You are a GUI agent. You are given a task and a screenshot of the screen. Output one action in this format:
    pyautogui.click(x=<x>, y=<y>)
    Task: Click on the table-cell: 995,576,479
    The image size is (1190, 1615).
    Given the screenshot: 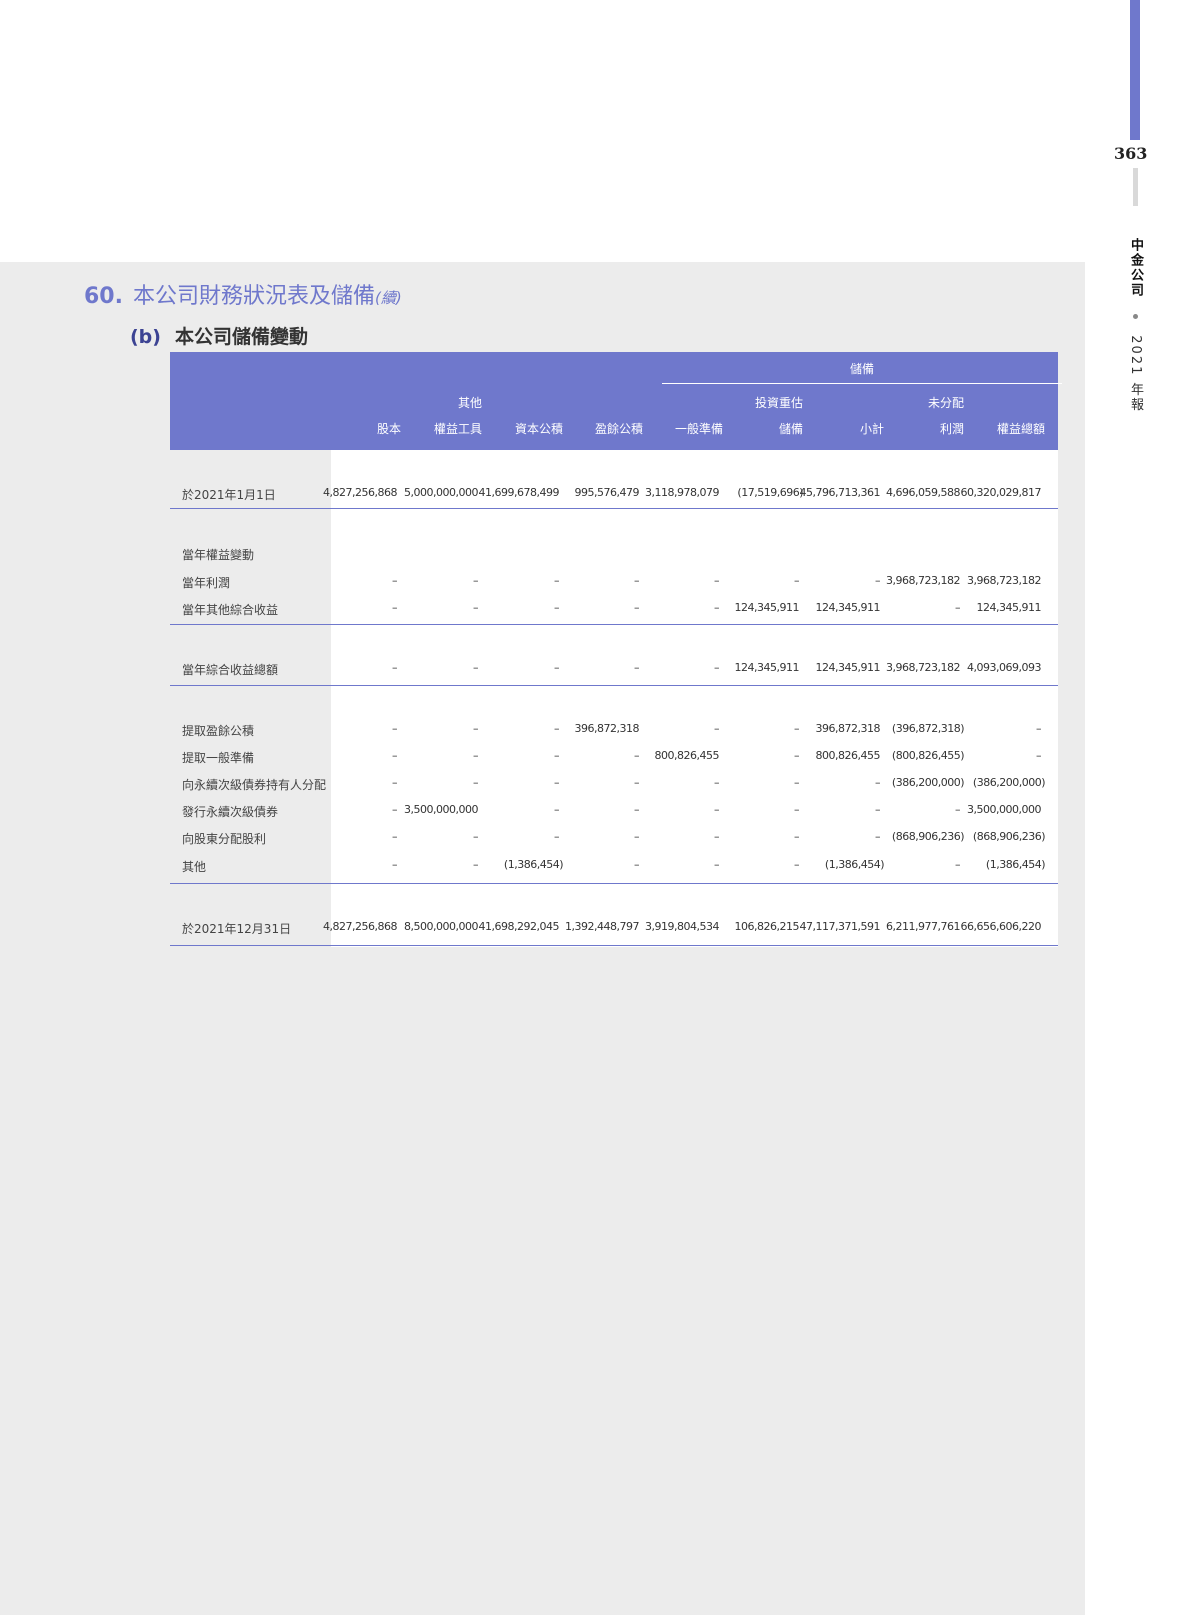 What is the action you would take?
    pyautogui.click(x=607, y=492)
    